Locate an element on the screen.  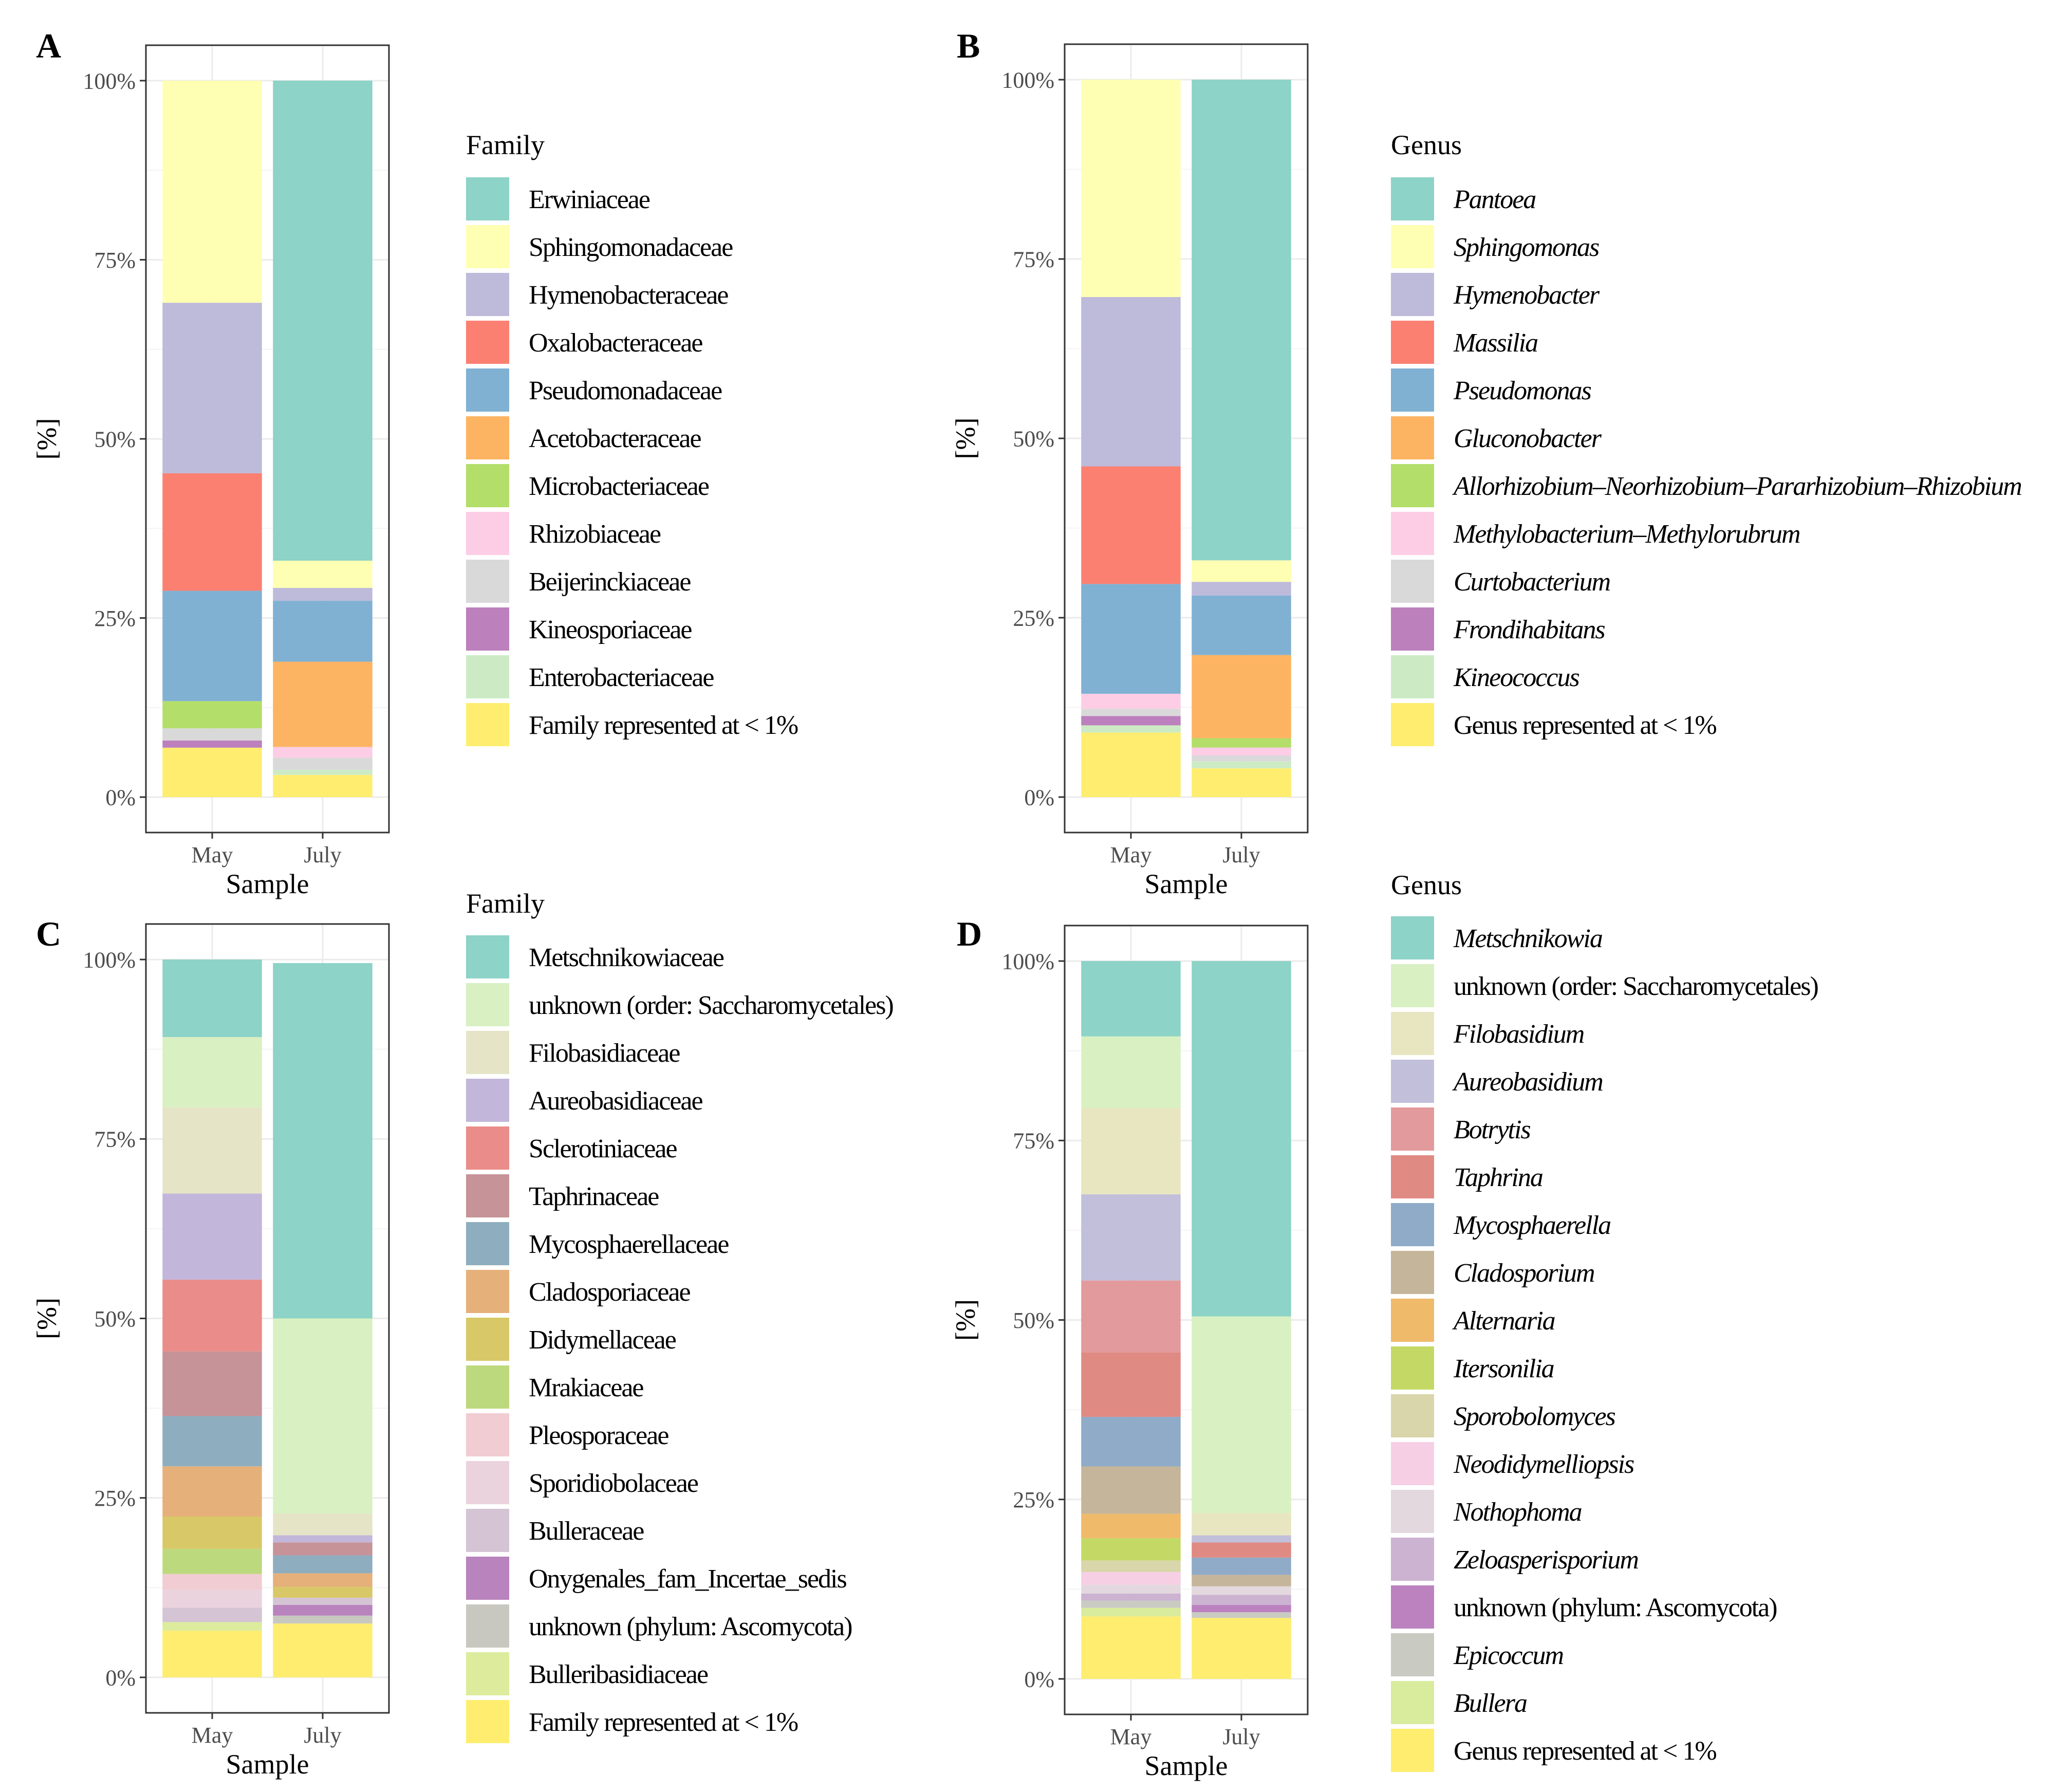
y-tick-label: 50% is located at coordinates (115, 1319).